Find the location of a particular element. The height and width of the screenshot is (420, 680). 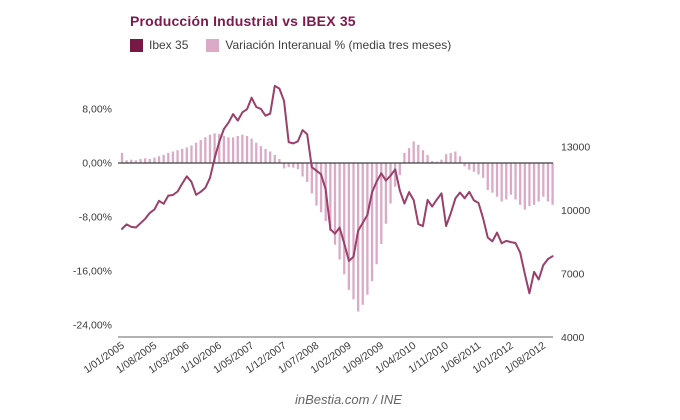

source-credit: inBestia.com / INE is located at coordinates (348, 399).